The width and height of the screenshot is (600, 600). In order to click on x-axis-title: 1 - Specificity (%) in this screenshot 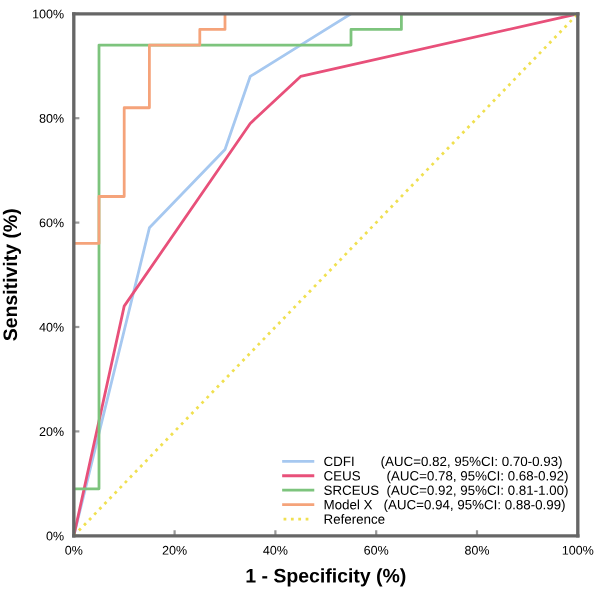, I will do `click(326, 577)`.